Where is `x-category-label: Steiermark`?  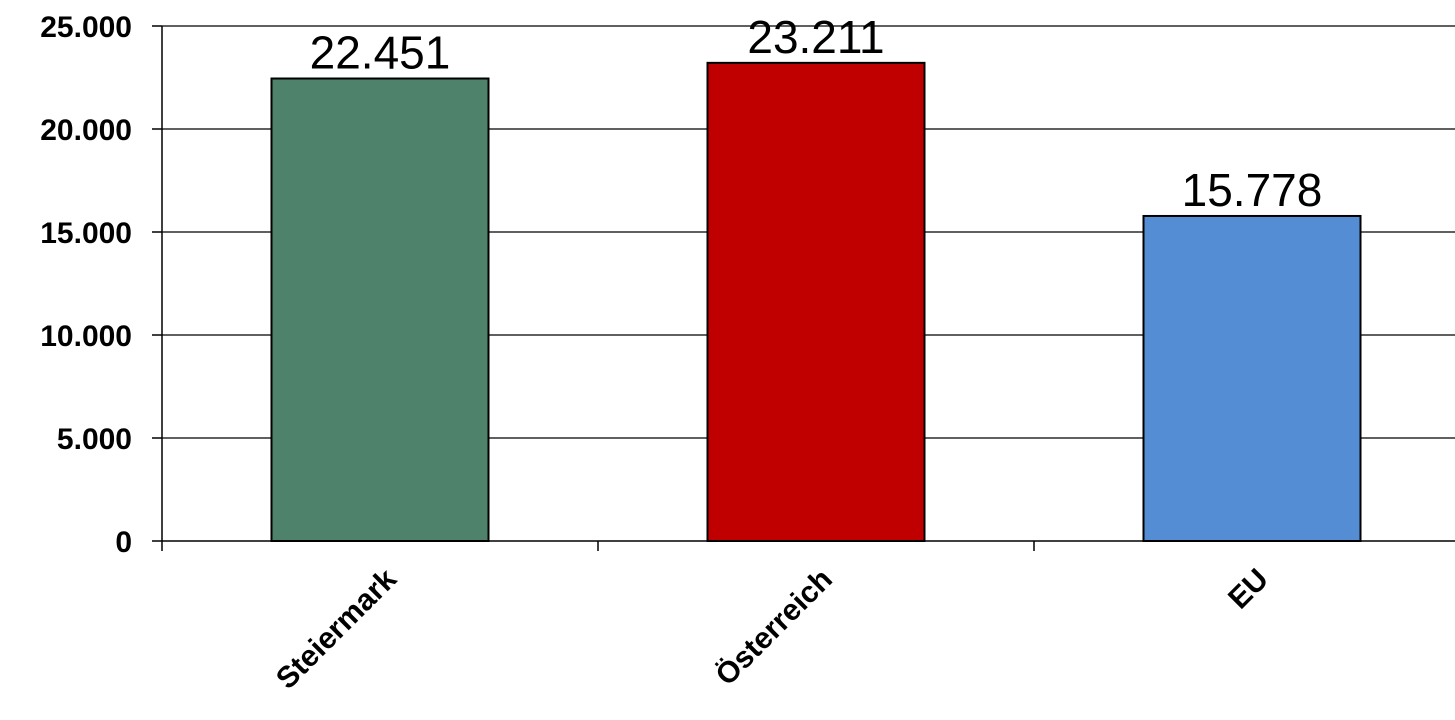 x-category-label: Steiermark is located at coordinates (336, 628).